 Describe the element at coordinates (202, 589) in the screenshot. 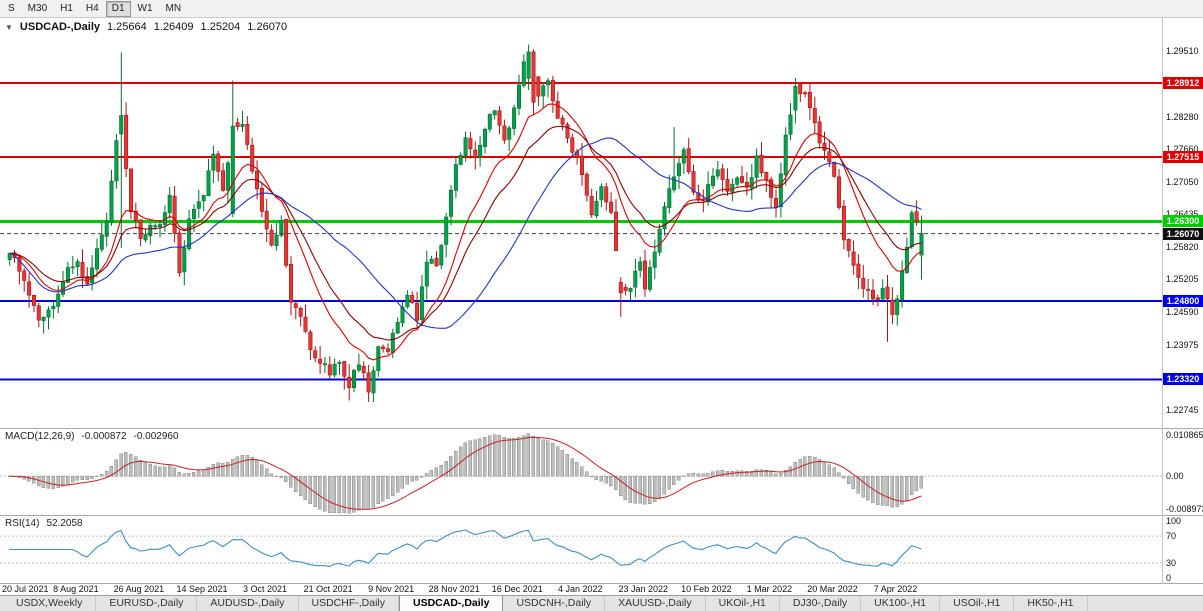

I see `date-axis-label: 14 Sep 2021` at that location.